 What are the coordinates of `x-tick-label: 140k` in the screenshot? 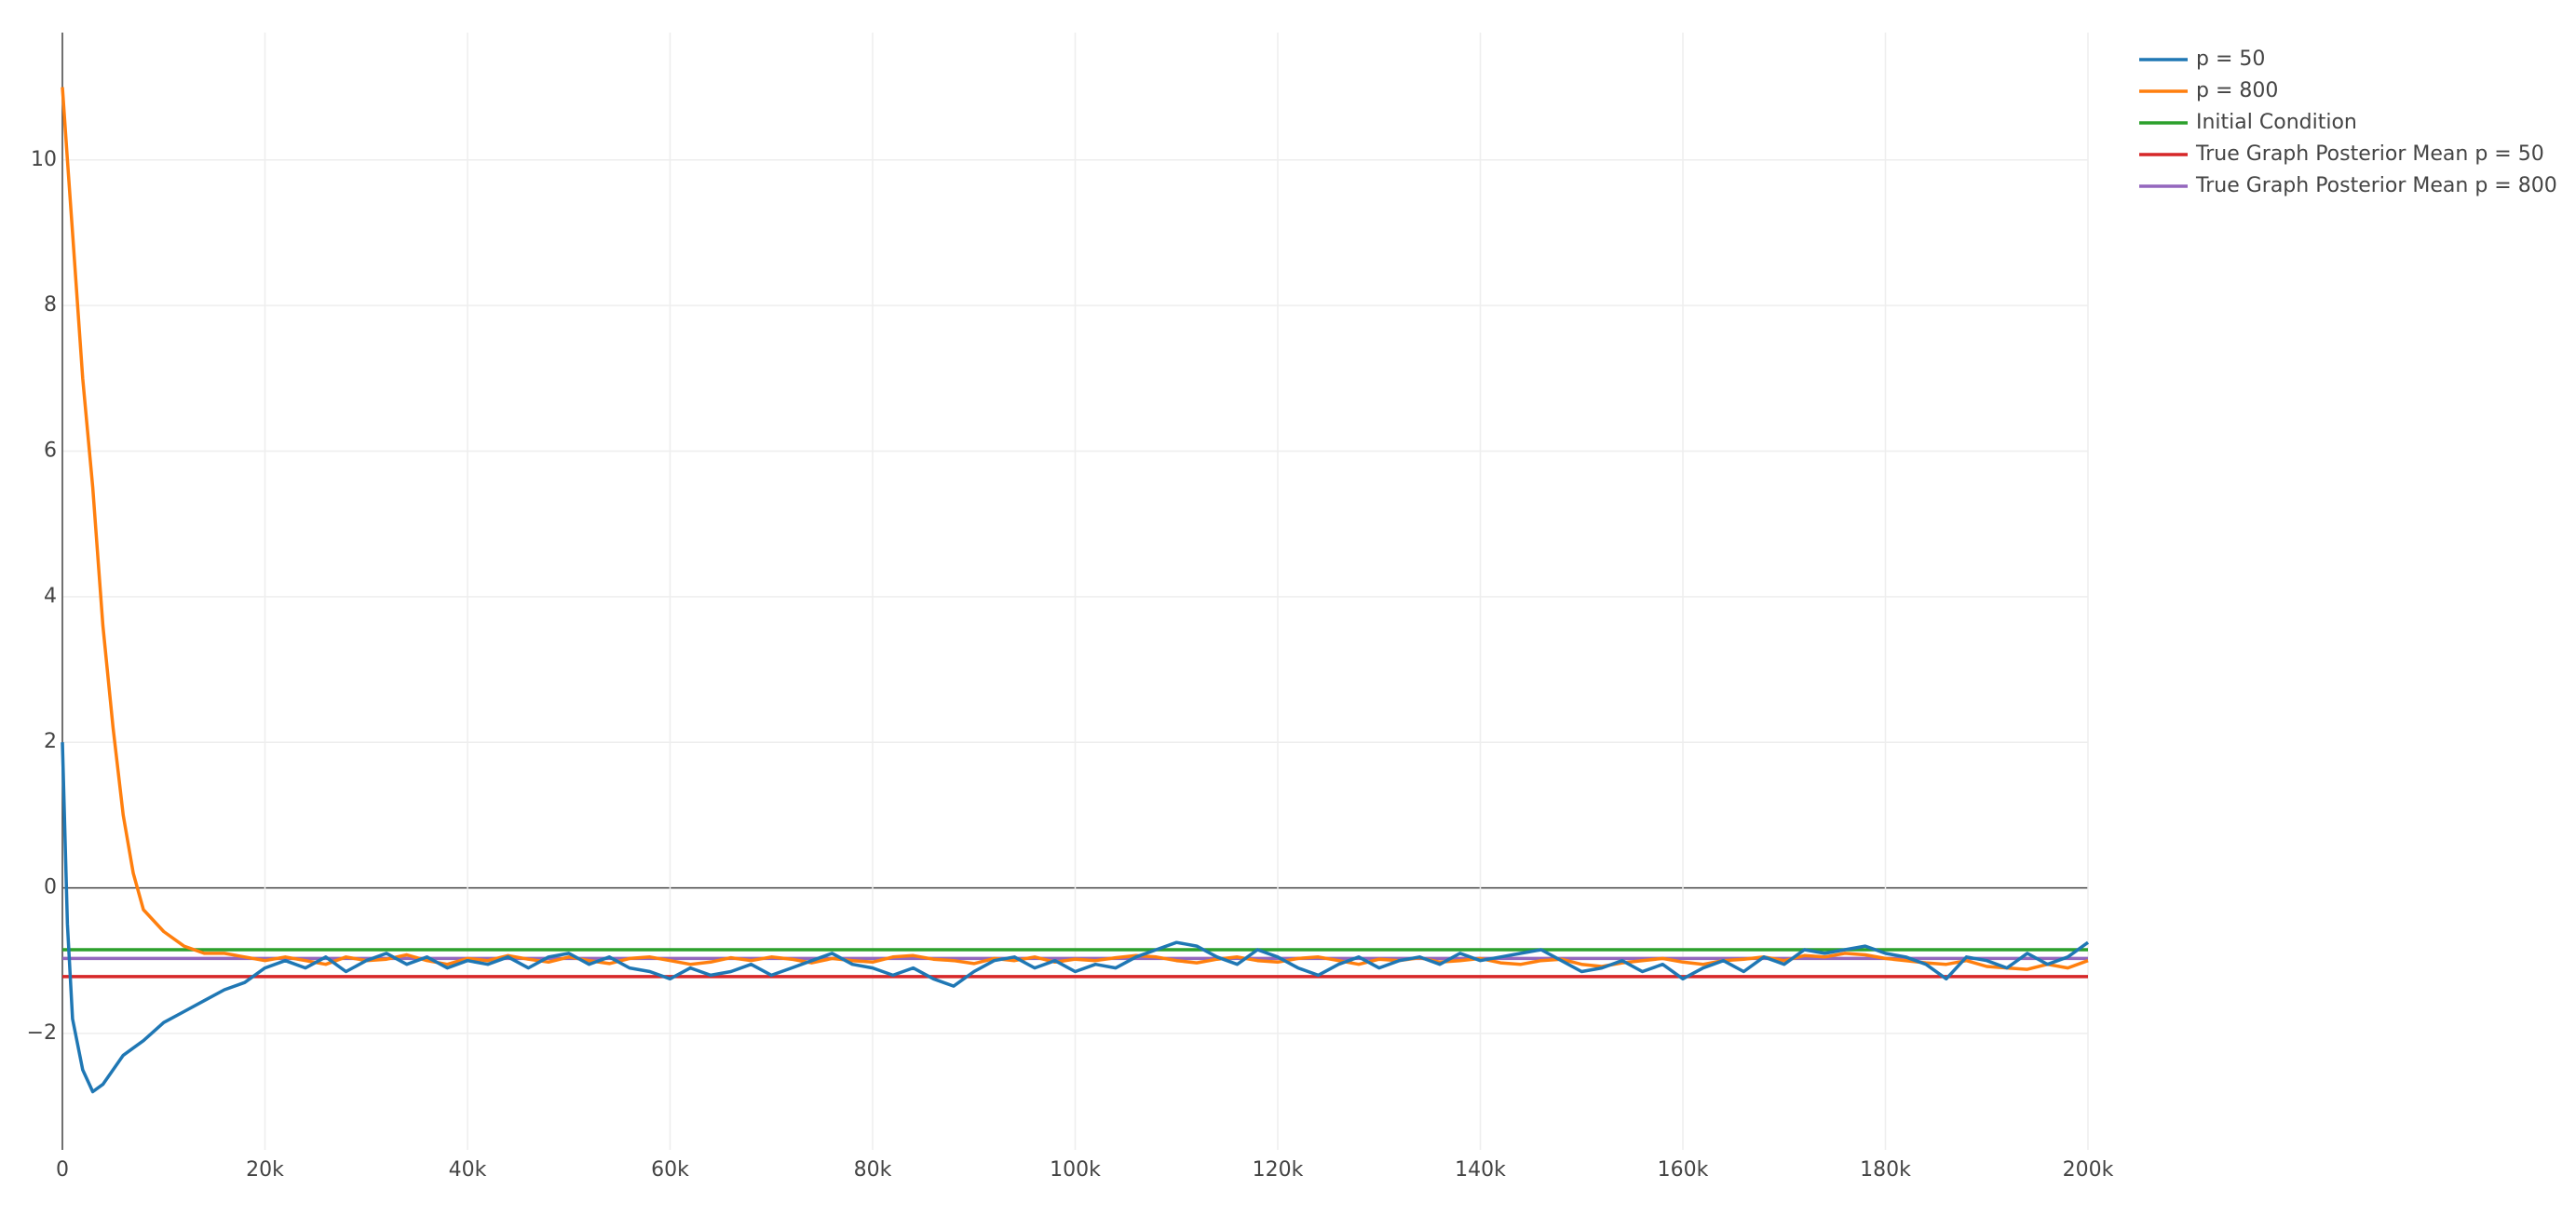 It's located at (1480, 1170).